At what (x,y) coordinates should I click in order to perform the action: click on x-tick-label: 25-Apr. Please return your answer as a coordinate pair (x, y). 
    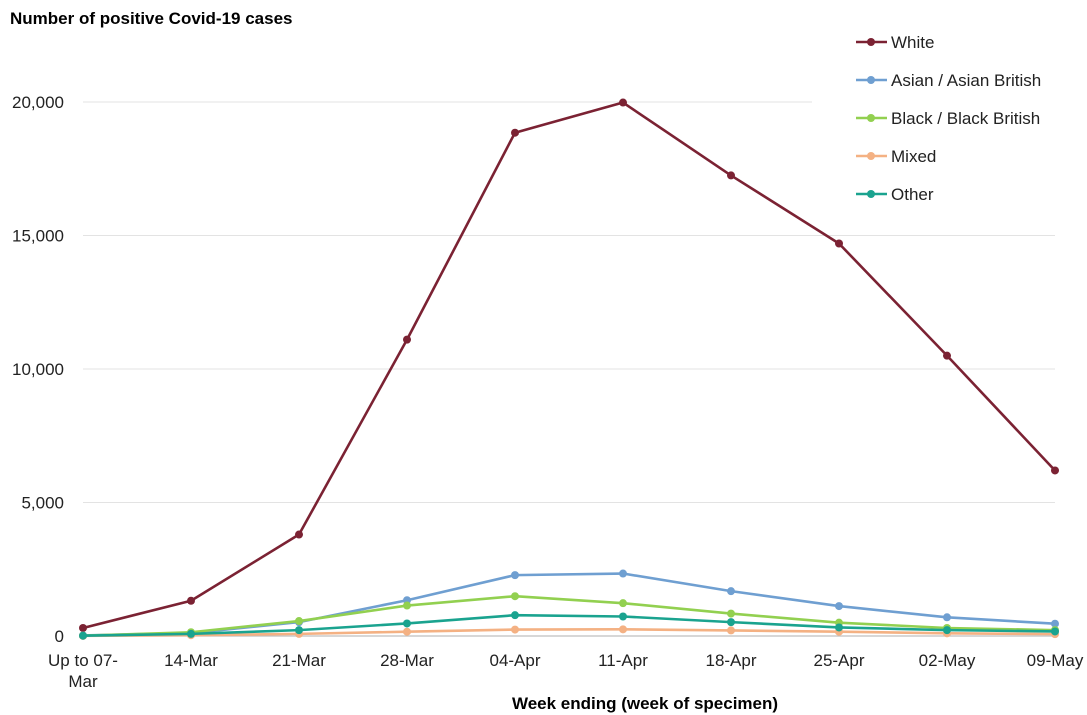
    Looking at the image, I should click on (838, 660).